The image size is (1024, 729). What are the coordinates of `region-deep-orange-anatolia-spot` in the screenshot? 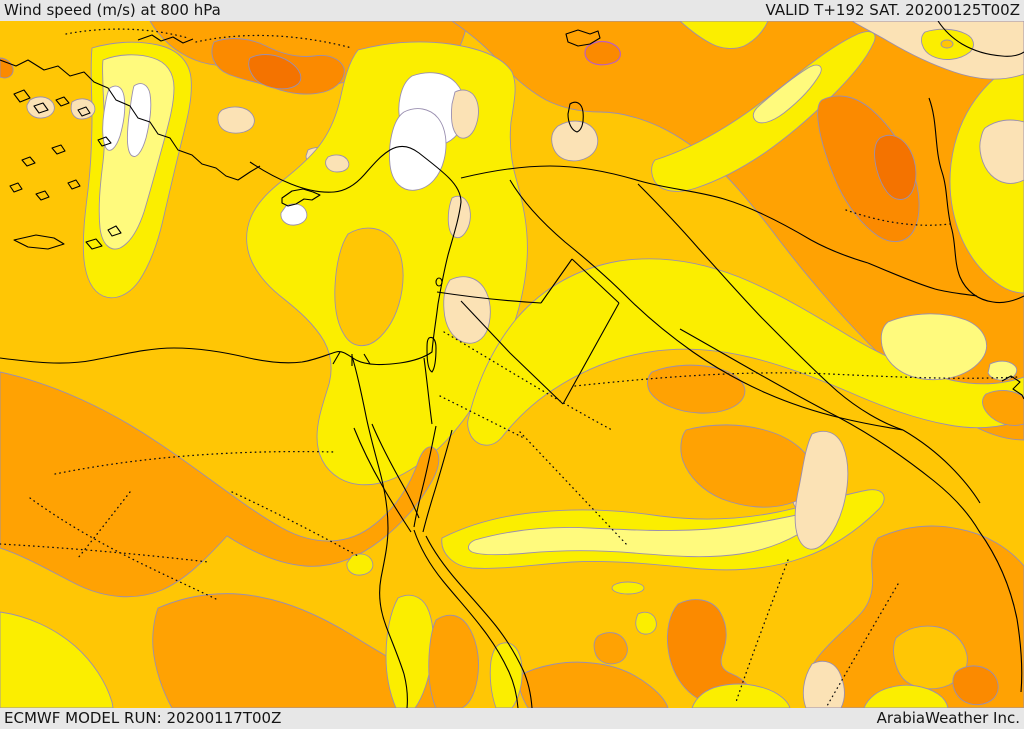 It's located at (275, 72).